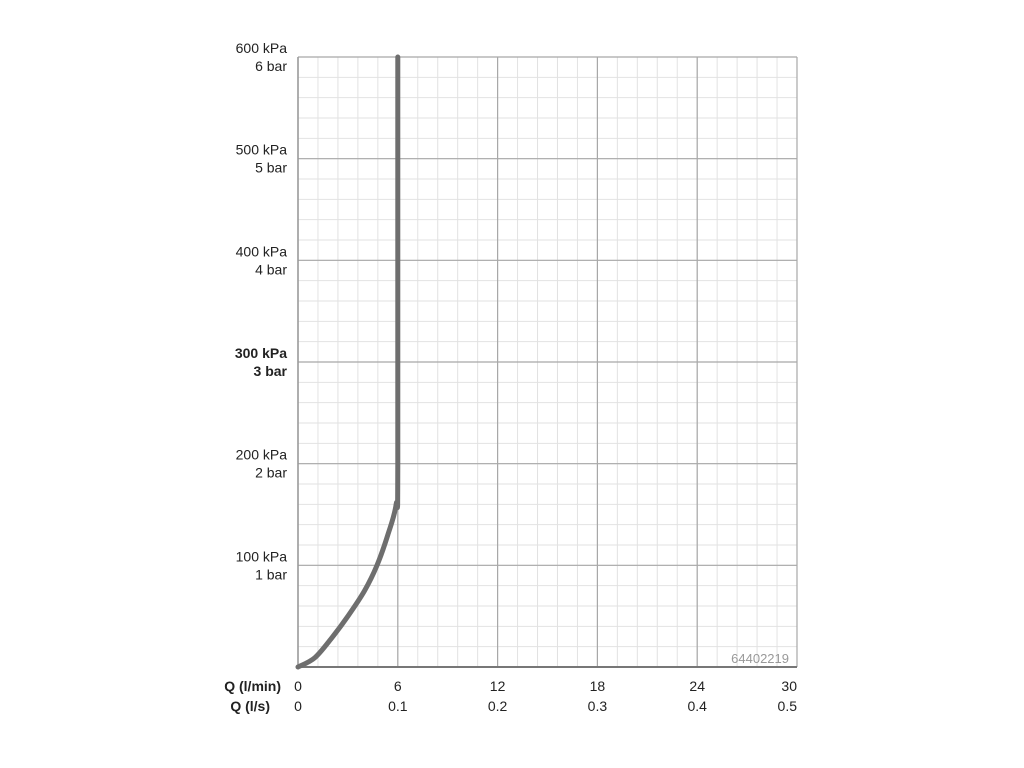  Describe the element at coordinates (697, 706) in the screenshot. I see `x-tick-label: 0.4` at that location.